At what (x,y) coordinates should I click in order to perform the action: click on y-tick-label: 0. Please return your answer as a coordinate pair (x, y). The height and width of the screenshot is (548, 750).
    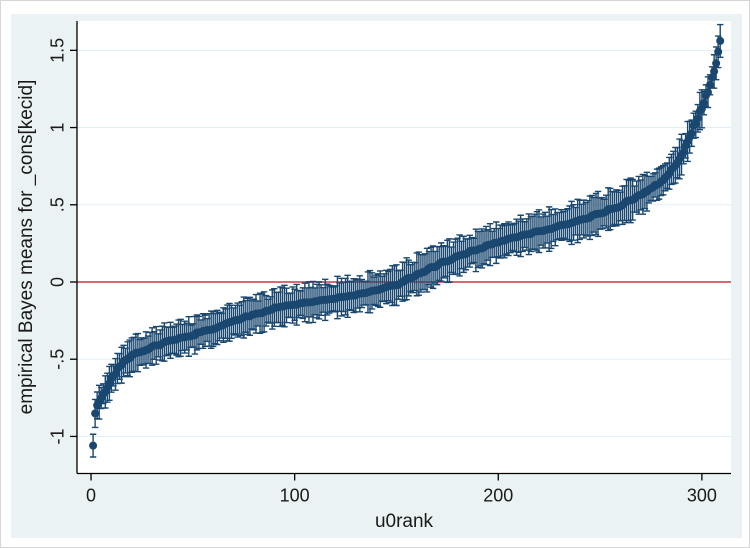
    Looking at the image, I should click on (58, 282).